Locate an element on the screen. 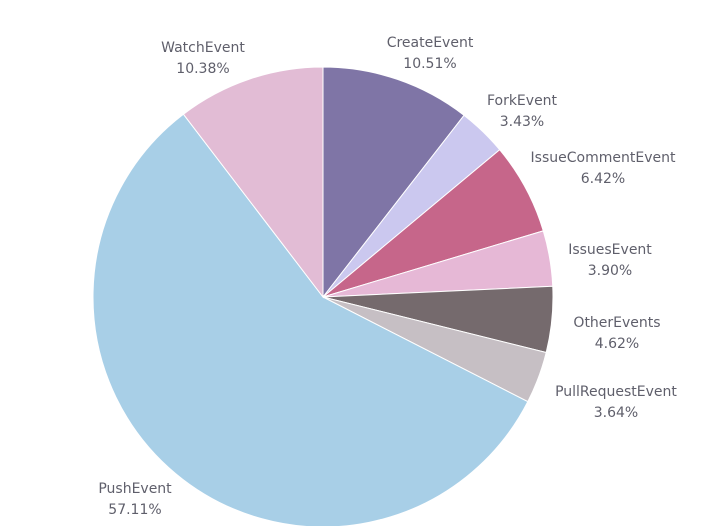 This screenshot has height=526, width=711. pie-slice-watchevent is located at coordinates (253, 182).